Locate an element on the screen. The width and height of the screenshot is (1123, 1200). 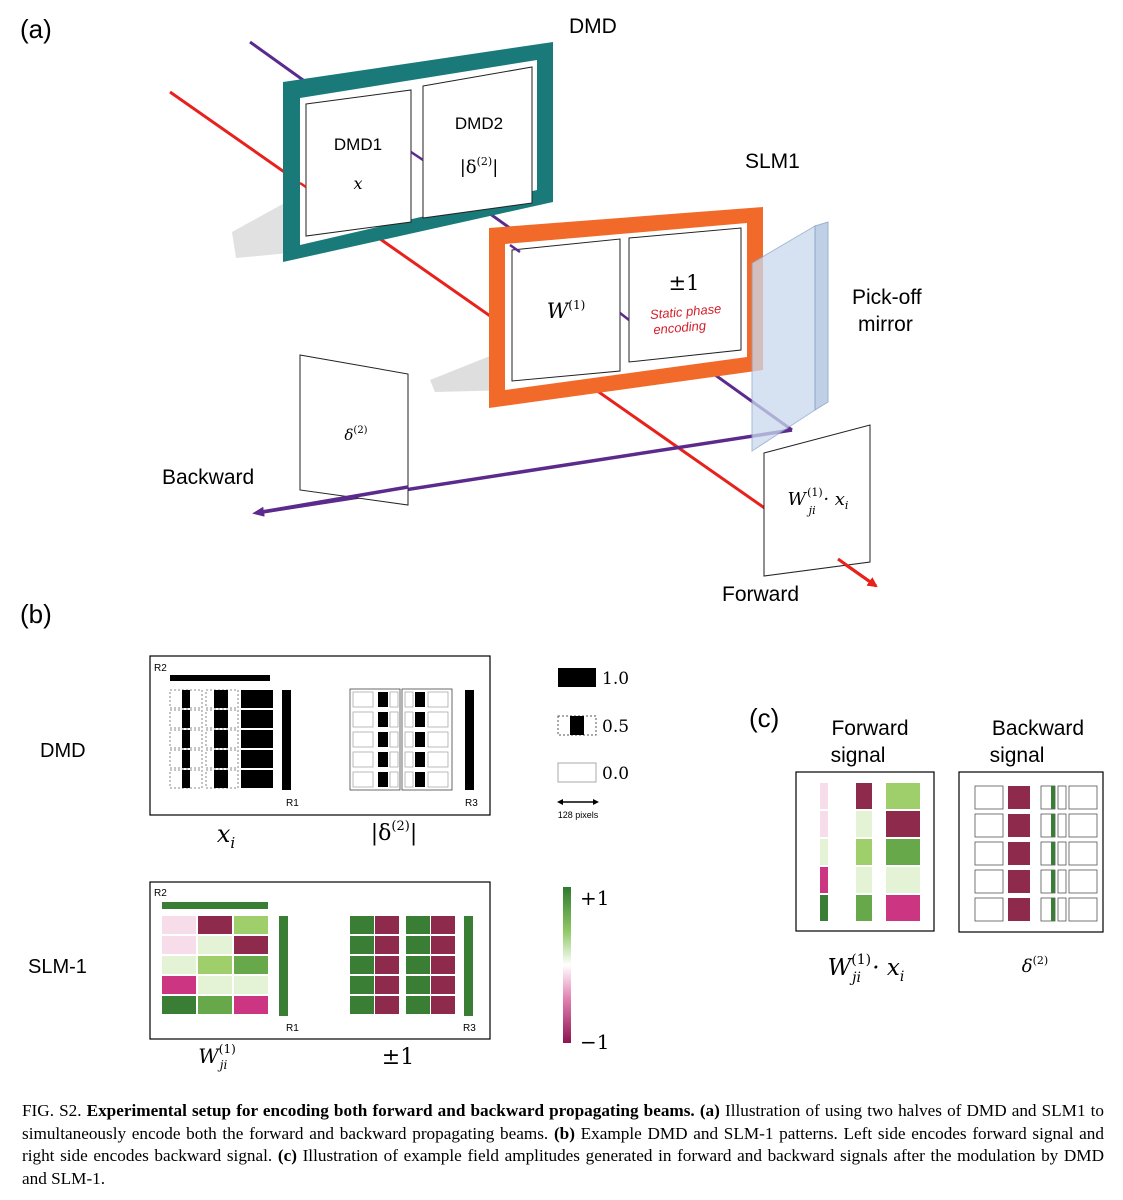
slm-r1-bar is located at coordinates (283, 966).